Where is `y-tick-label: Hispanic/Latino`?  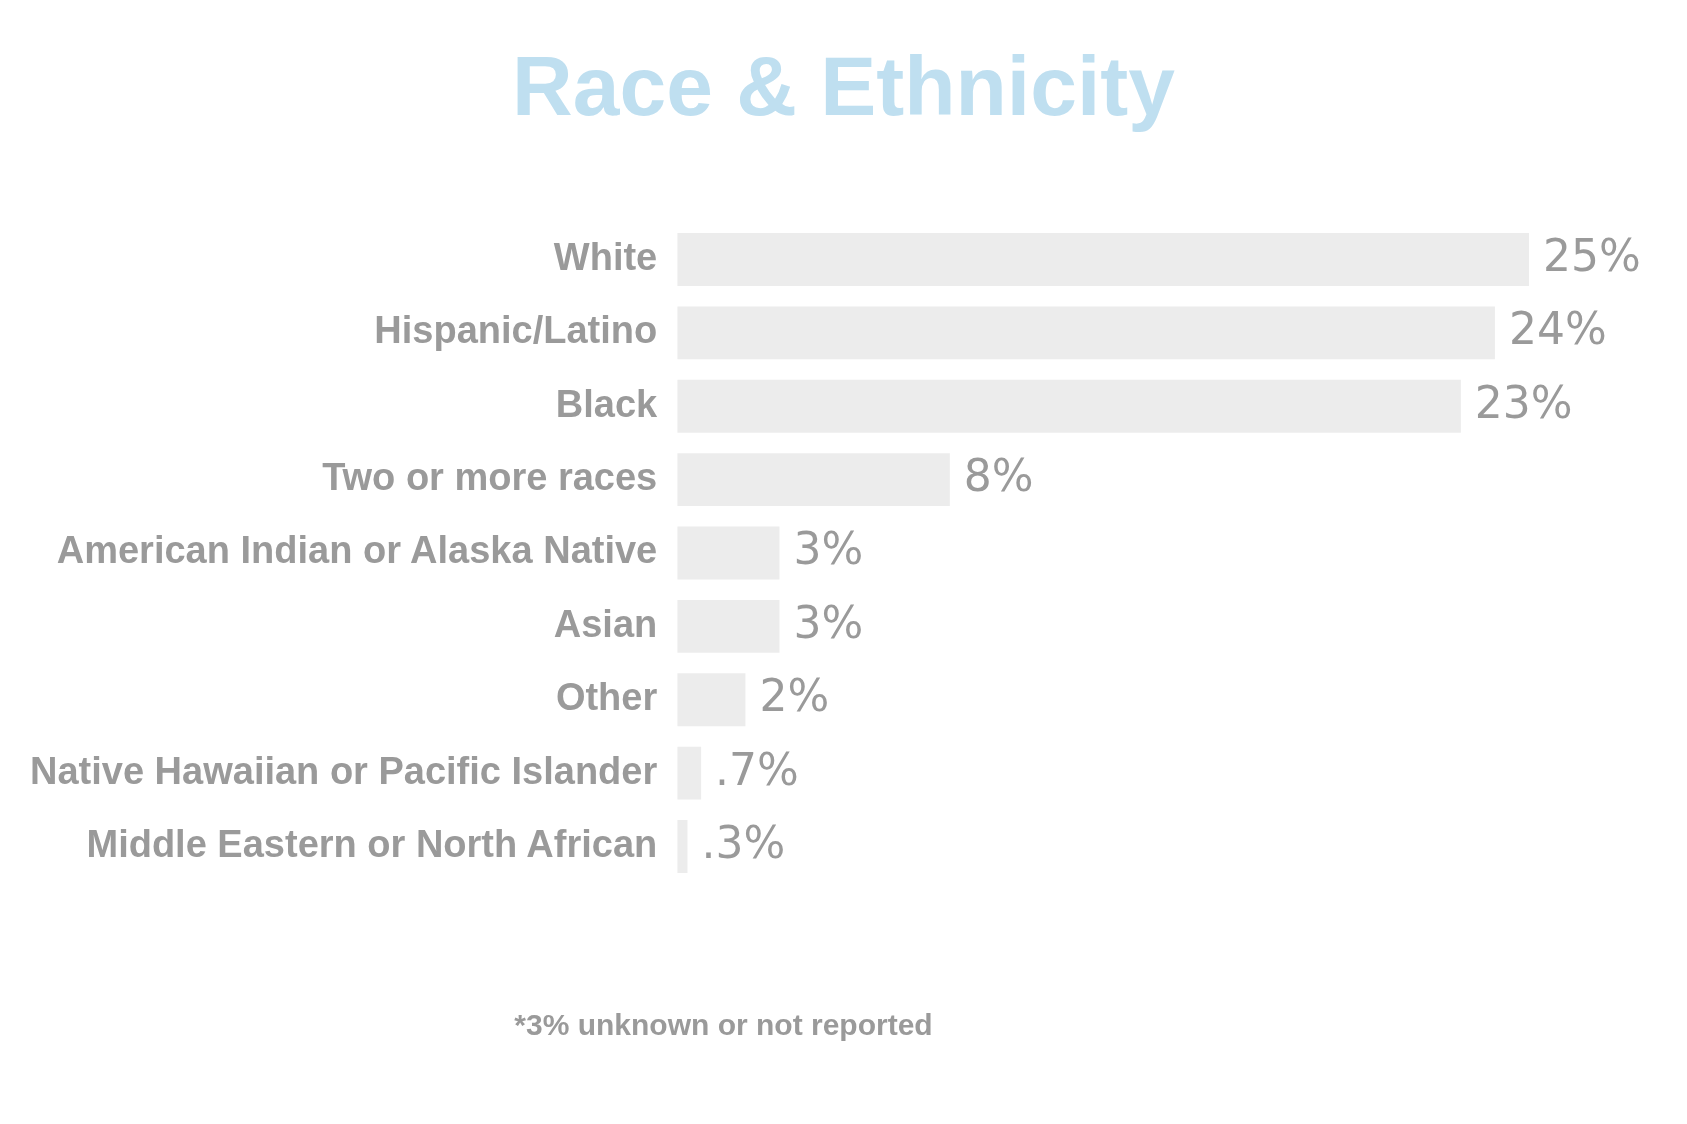
y-tick-label: Hispanic/Latino is located at coordinates (516, 330).